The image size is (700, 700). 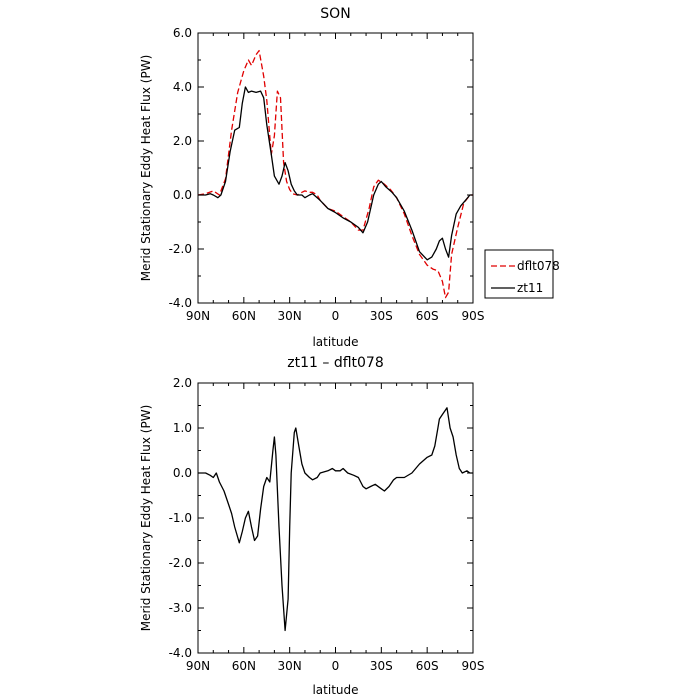 I want to click on legend: dflt078 zt11, so click(x=522, y=274).